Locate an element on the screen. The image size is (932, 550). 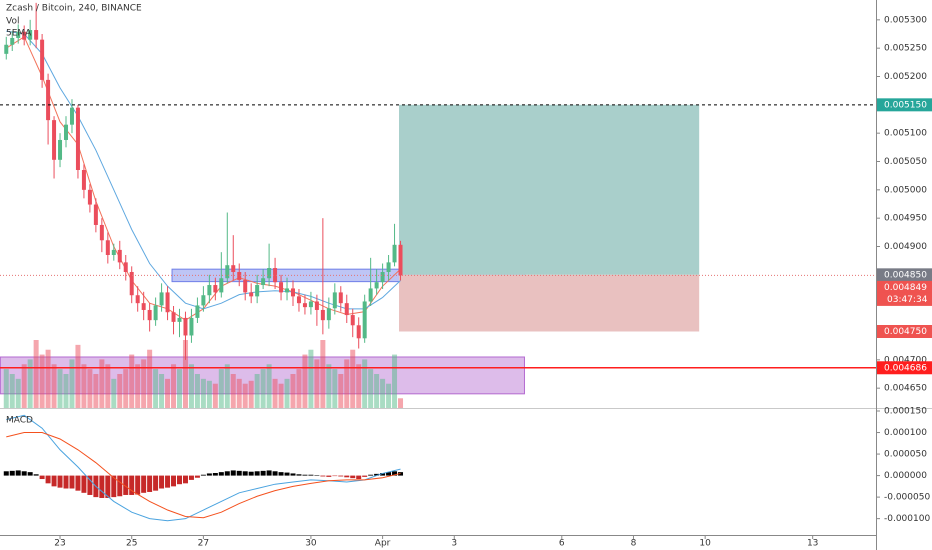
stop-tag-bg is located at coordinates (904, 331).